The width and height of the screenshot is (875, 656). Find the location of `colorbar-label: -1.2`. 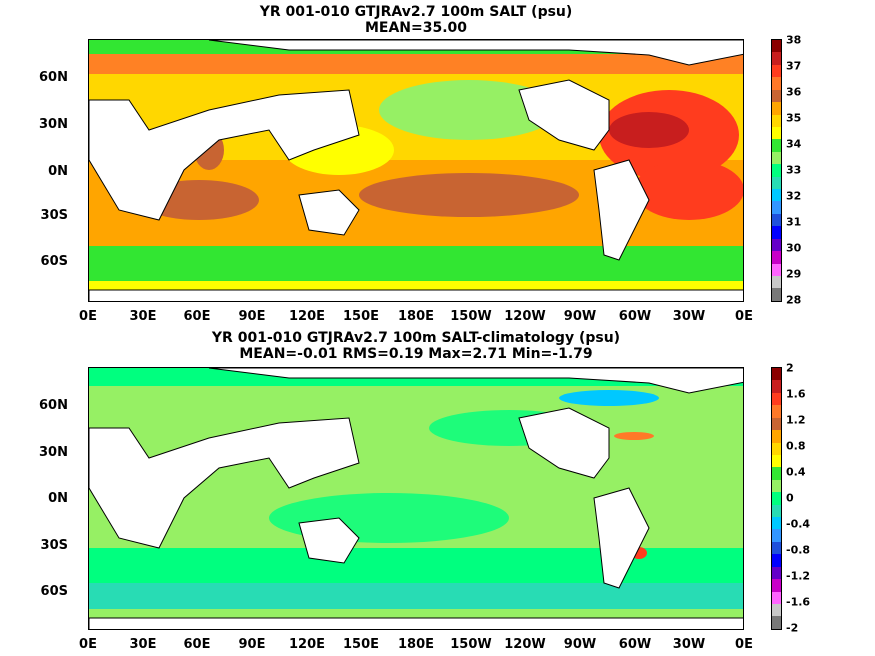

colorbar-label: -1.2 is located at coordinates (798, 576).